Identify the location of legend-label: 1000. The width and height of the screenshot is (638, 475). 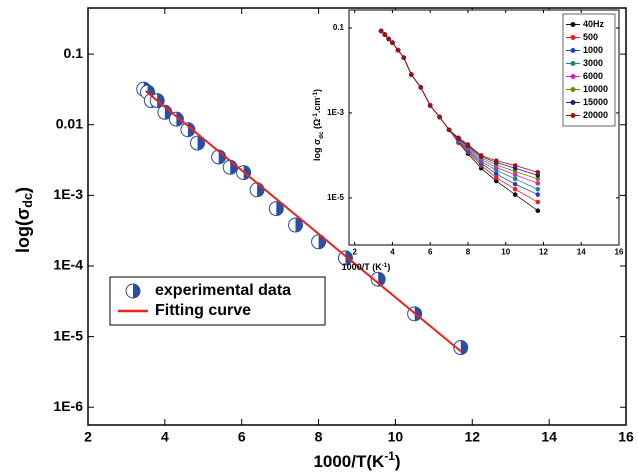
(593, 50).